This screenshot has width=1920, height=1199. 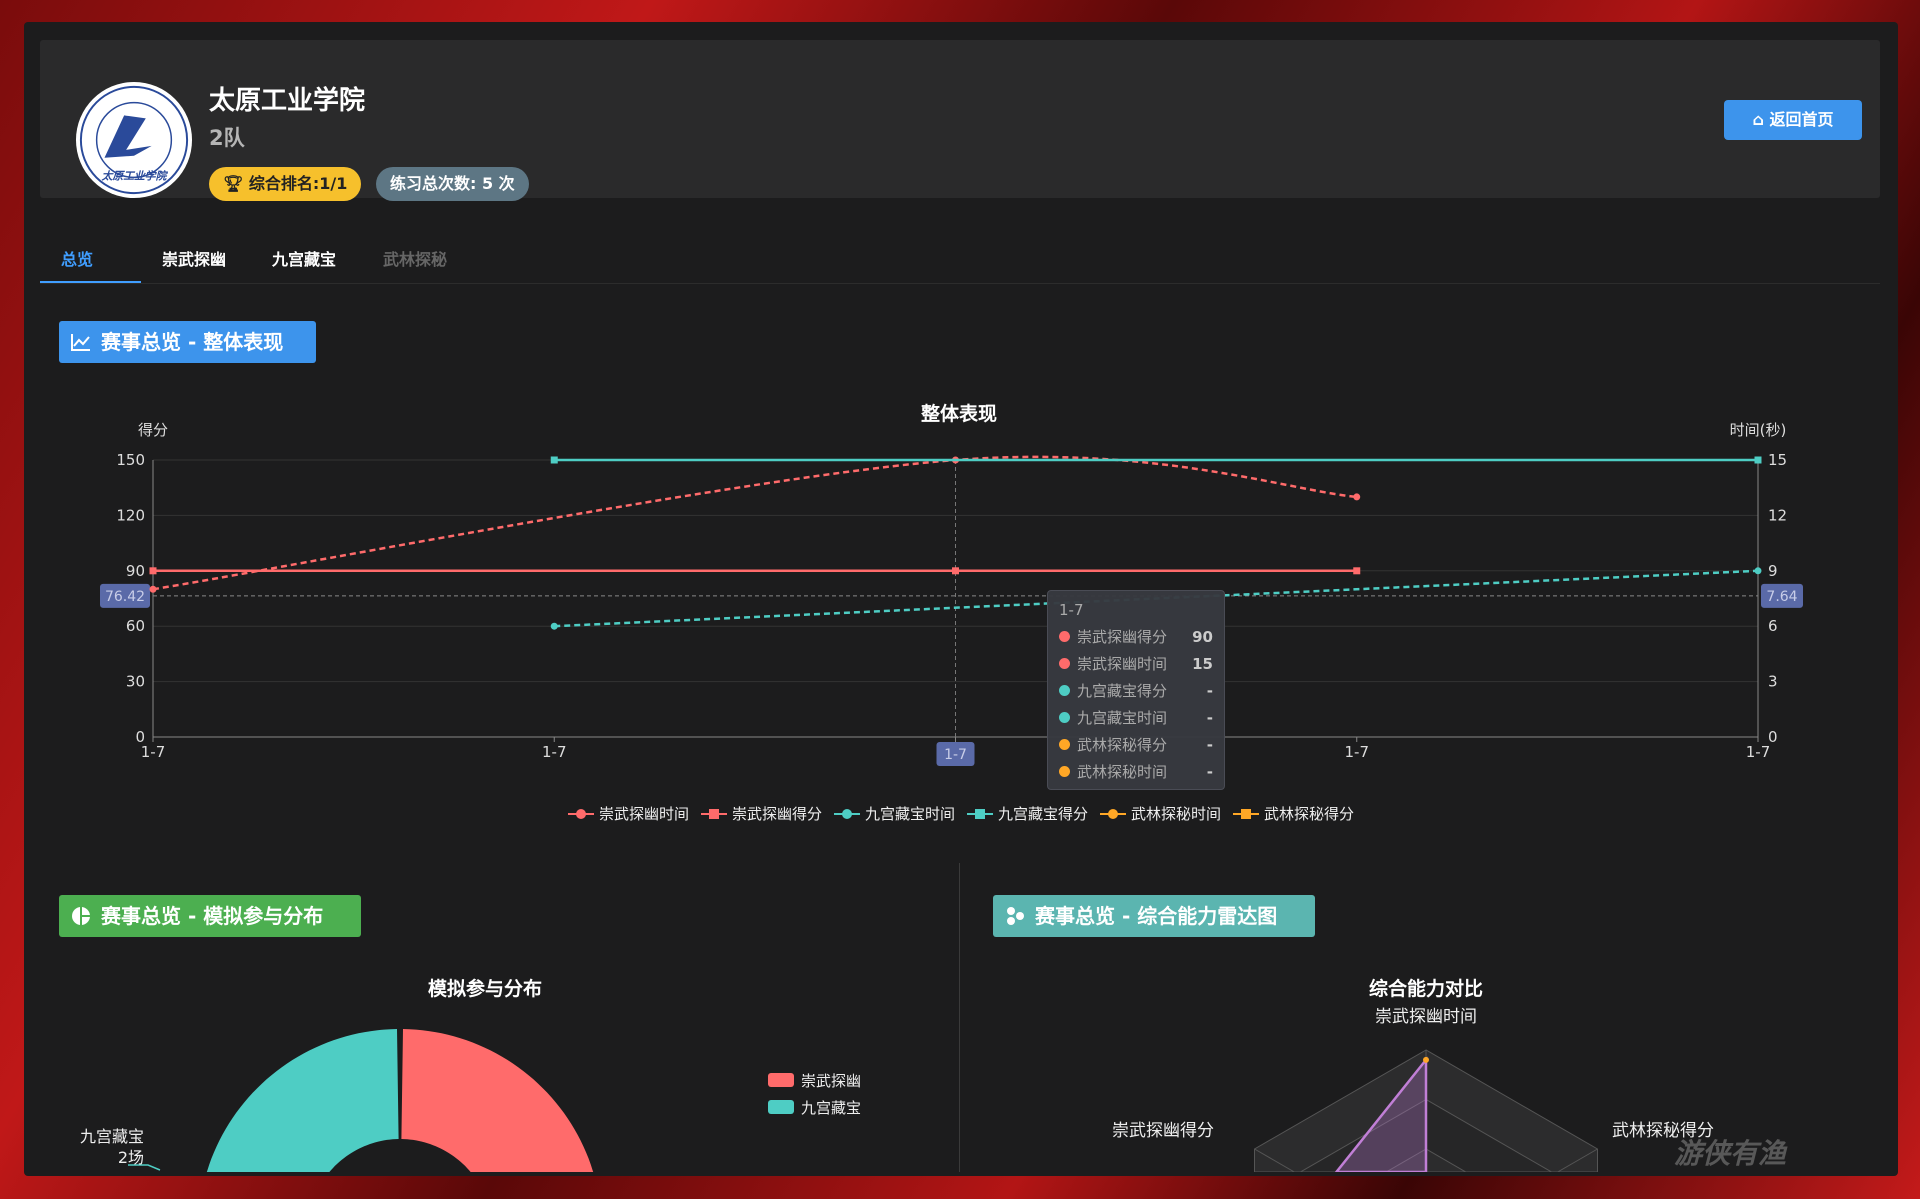 I want to click on active-tab-indicator, so click(x=90, y=282).